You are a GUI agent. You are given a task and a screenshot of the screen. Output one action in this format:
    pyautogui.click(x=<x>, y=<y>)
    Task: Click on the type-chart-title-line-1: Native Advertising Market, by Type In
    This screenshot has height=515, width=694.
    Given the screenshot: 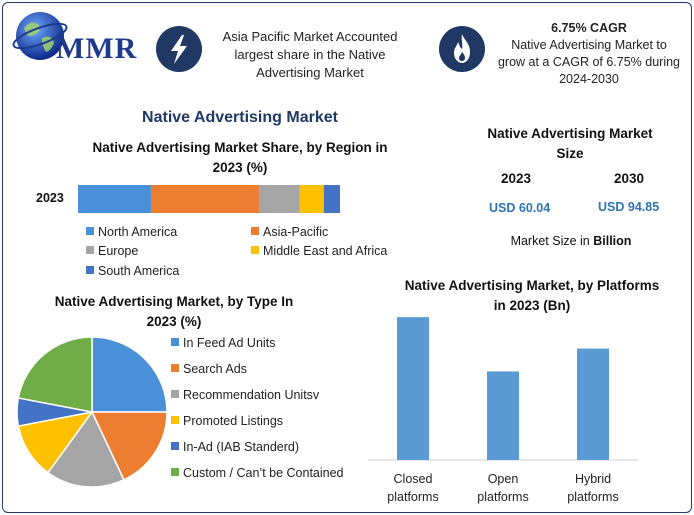 What is the action you would take?
    pyautogui.click(x=174, y=301)
    